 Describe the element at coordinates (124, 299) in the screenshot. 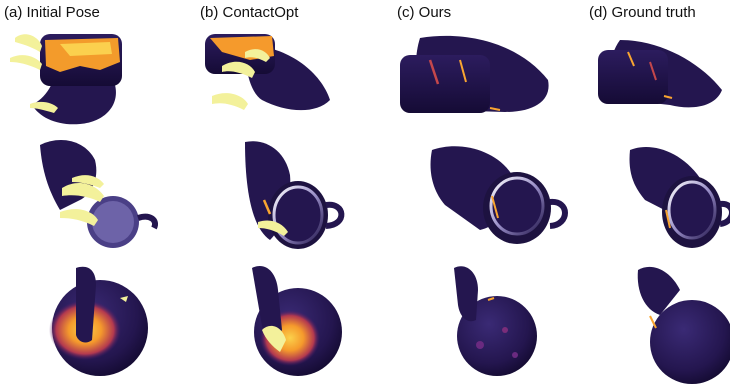

I see `finger-tip` at that location.